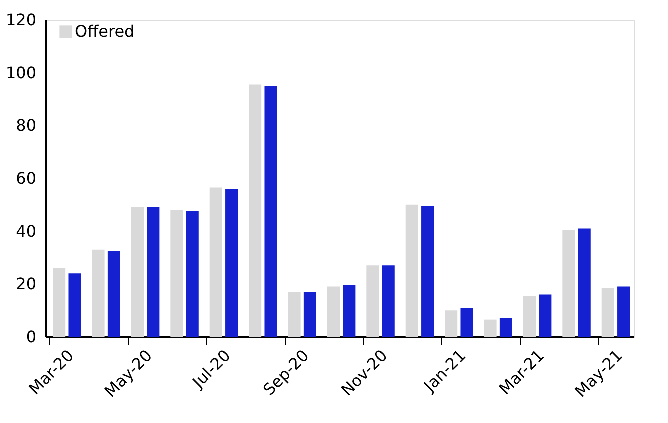 This screenshot has width=668, height=423. Describe the element at coordinates (21, 20) in the screenshot. I see `y-tick-label: 120` at that location.